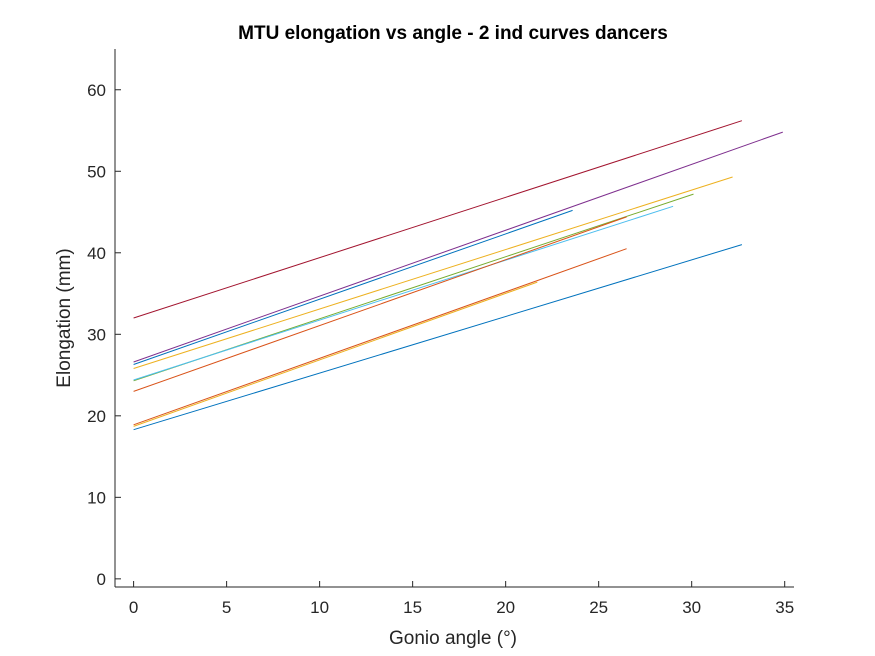 The width and height of the screenshot is (875, 656). I want to click on y-tick-label: 0, so click(101, 579).